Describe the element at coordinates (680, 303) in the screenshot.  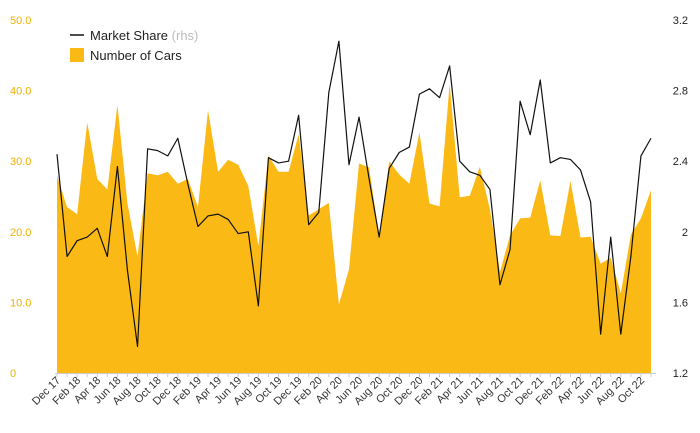
I see `right-axis-tick-label: 1.6` at that location.